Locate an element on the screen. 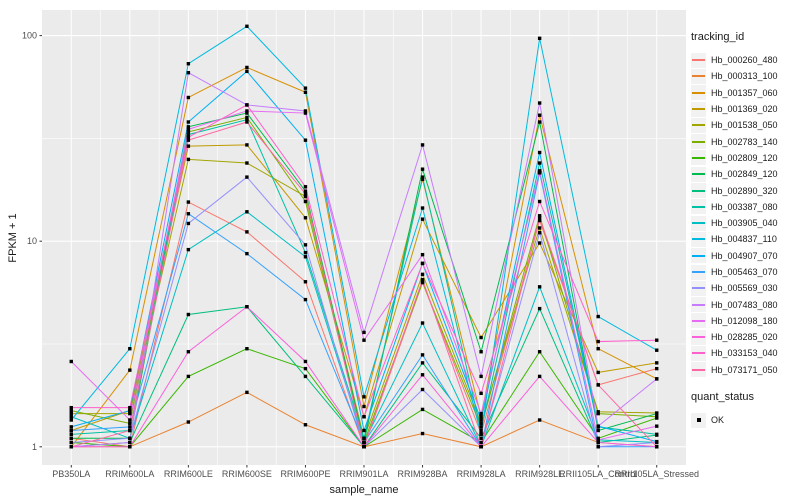 The image size is (800, 500). legend-item-label: Hb_033153_040 is located at coordinates (744, 353).